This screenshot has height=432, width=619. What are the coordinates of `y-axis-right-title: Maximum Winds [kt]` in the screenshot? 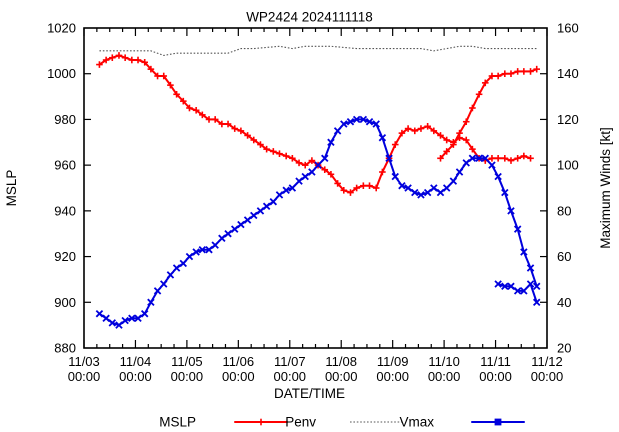 It's located at (605, 188).